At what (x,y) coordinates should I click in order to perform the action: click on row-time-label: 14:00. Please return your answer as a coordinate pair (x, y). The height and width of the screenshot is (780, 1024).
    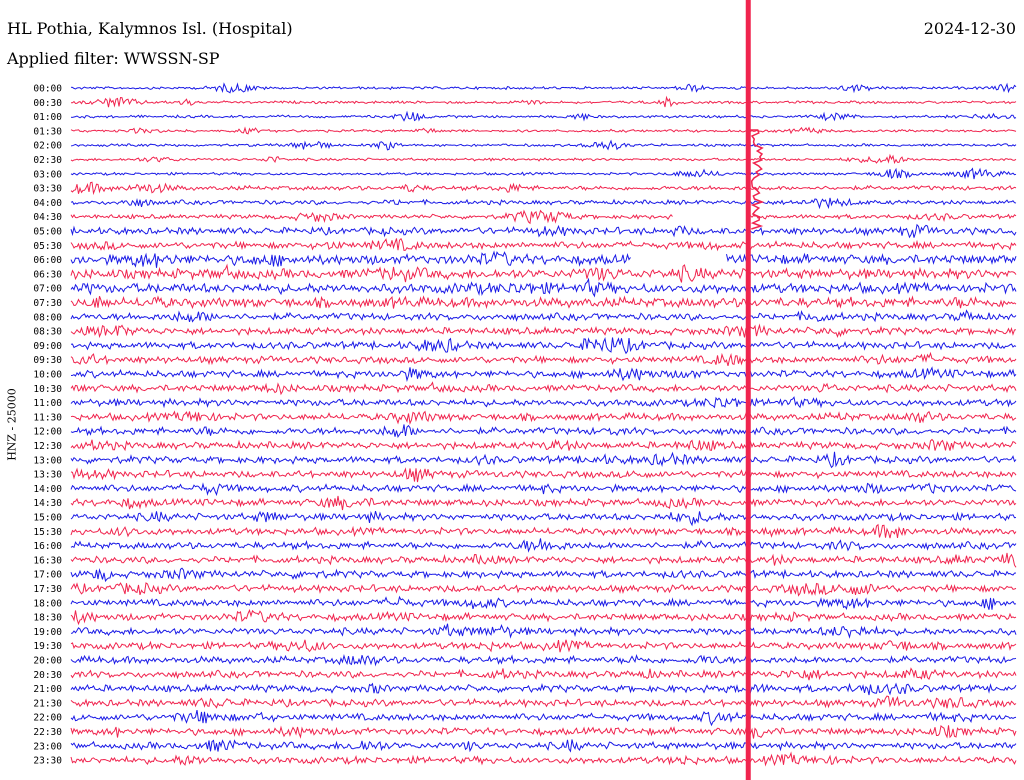
    Looking at the image, I should click on (47, 489).